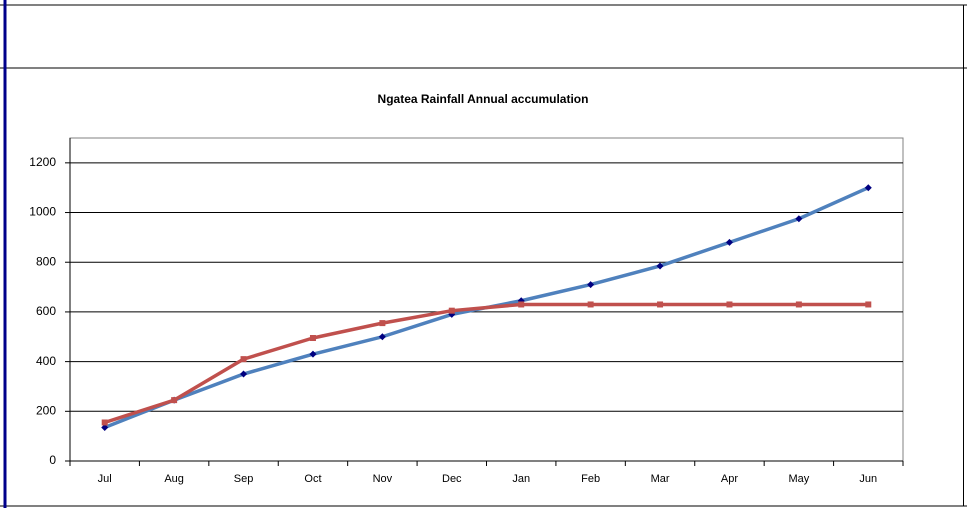 Image resolution: width=967 pixels, height=508 pixels. Describe the element at coordinates (42, 212) in the screenshot. I see `y-tick-label: 1000` at that location.